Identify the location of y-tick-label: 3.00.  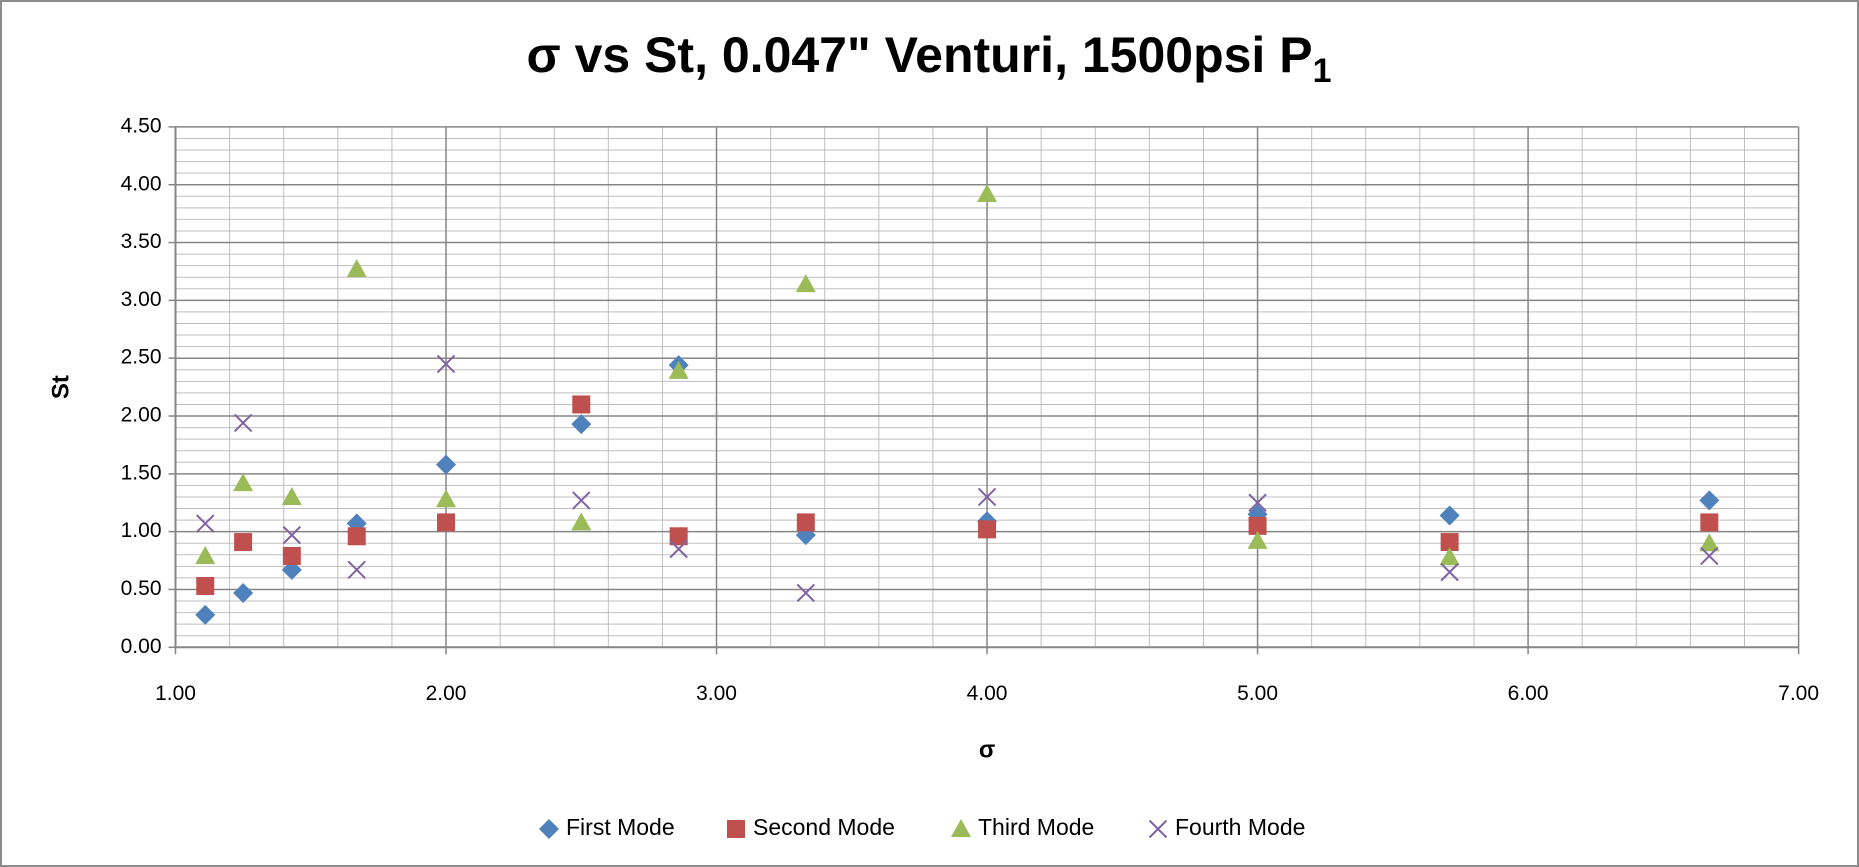
(141, 299).